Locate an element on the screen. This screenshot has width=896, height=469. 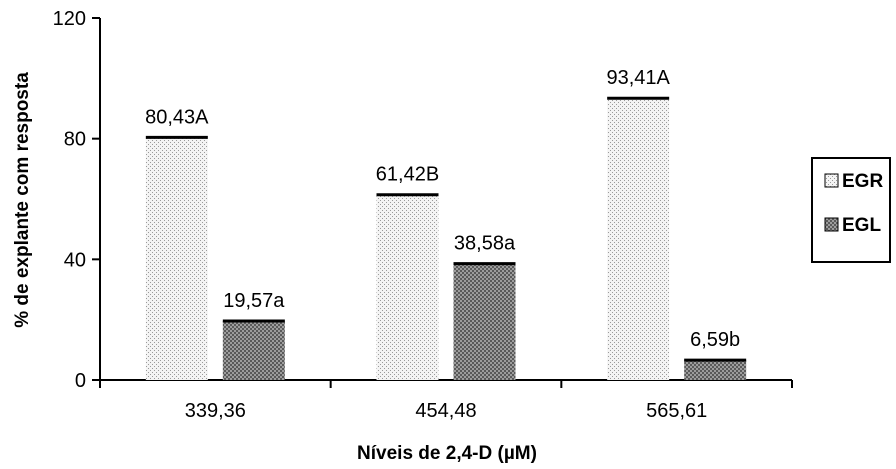
y-tick-label: 80 is located at coordinates (75, 140).